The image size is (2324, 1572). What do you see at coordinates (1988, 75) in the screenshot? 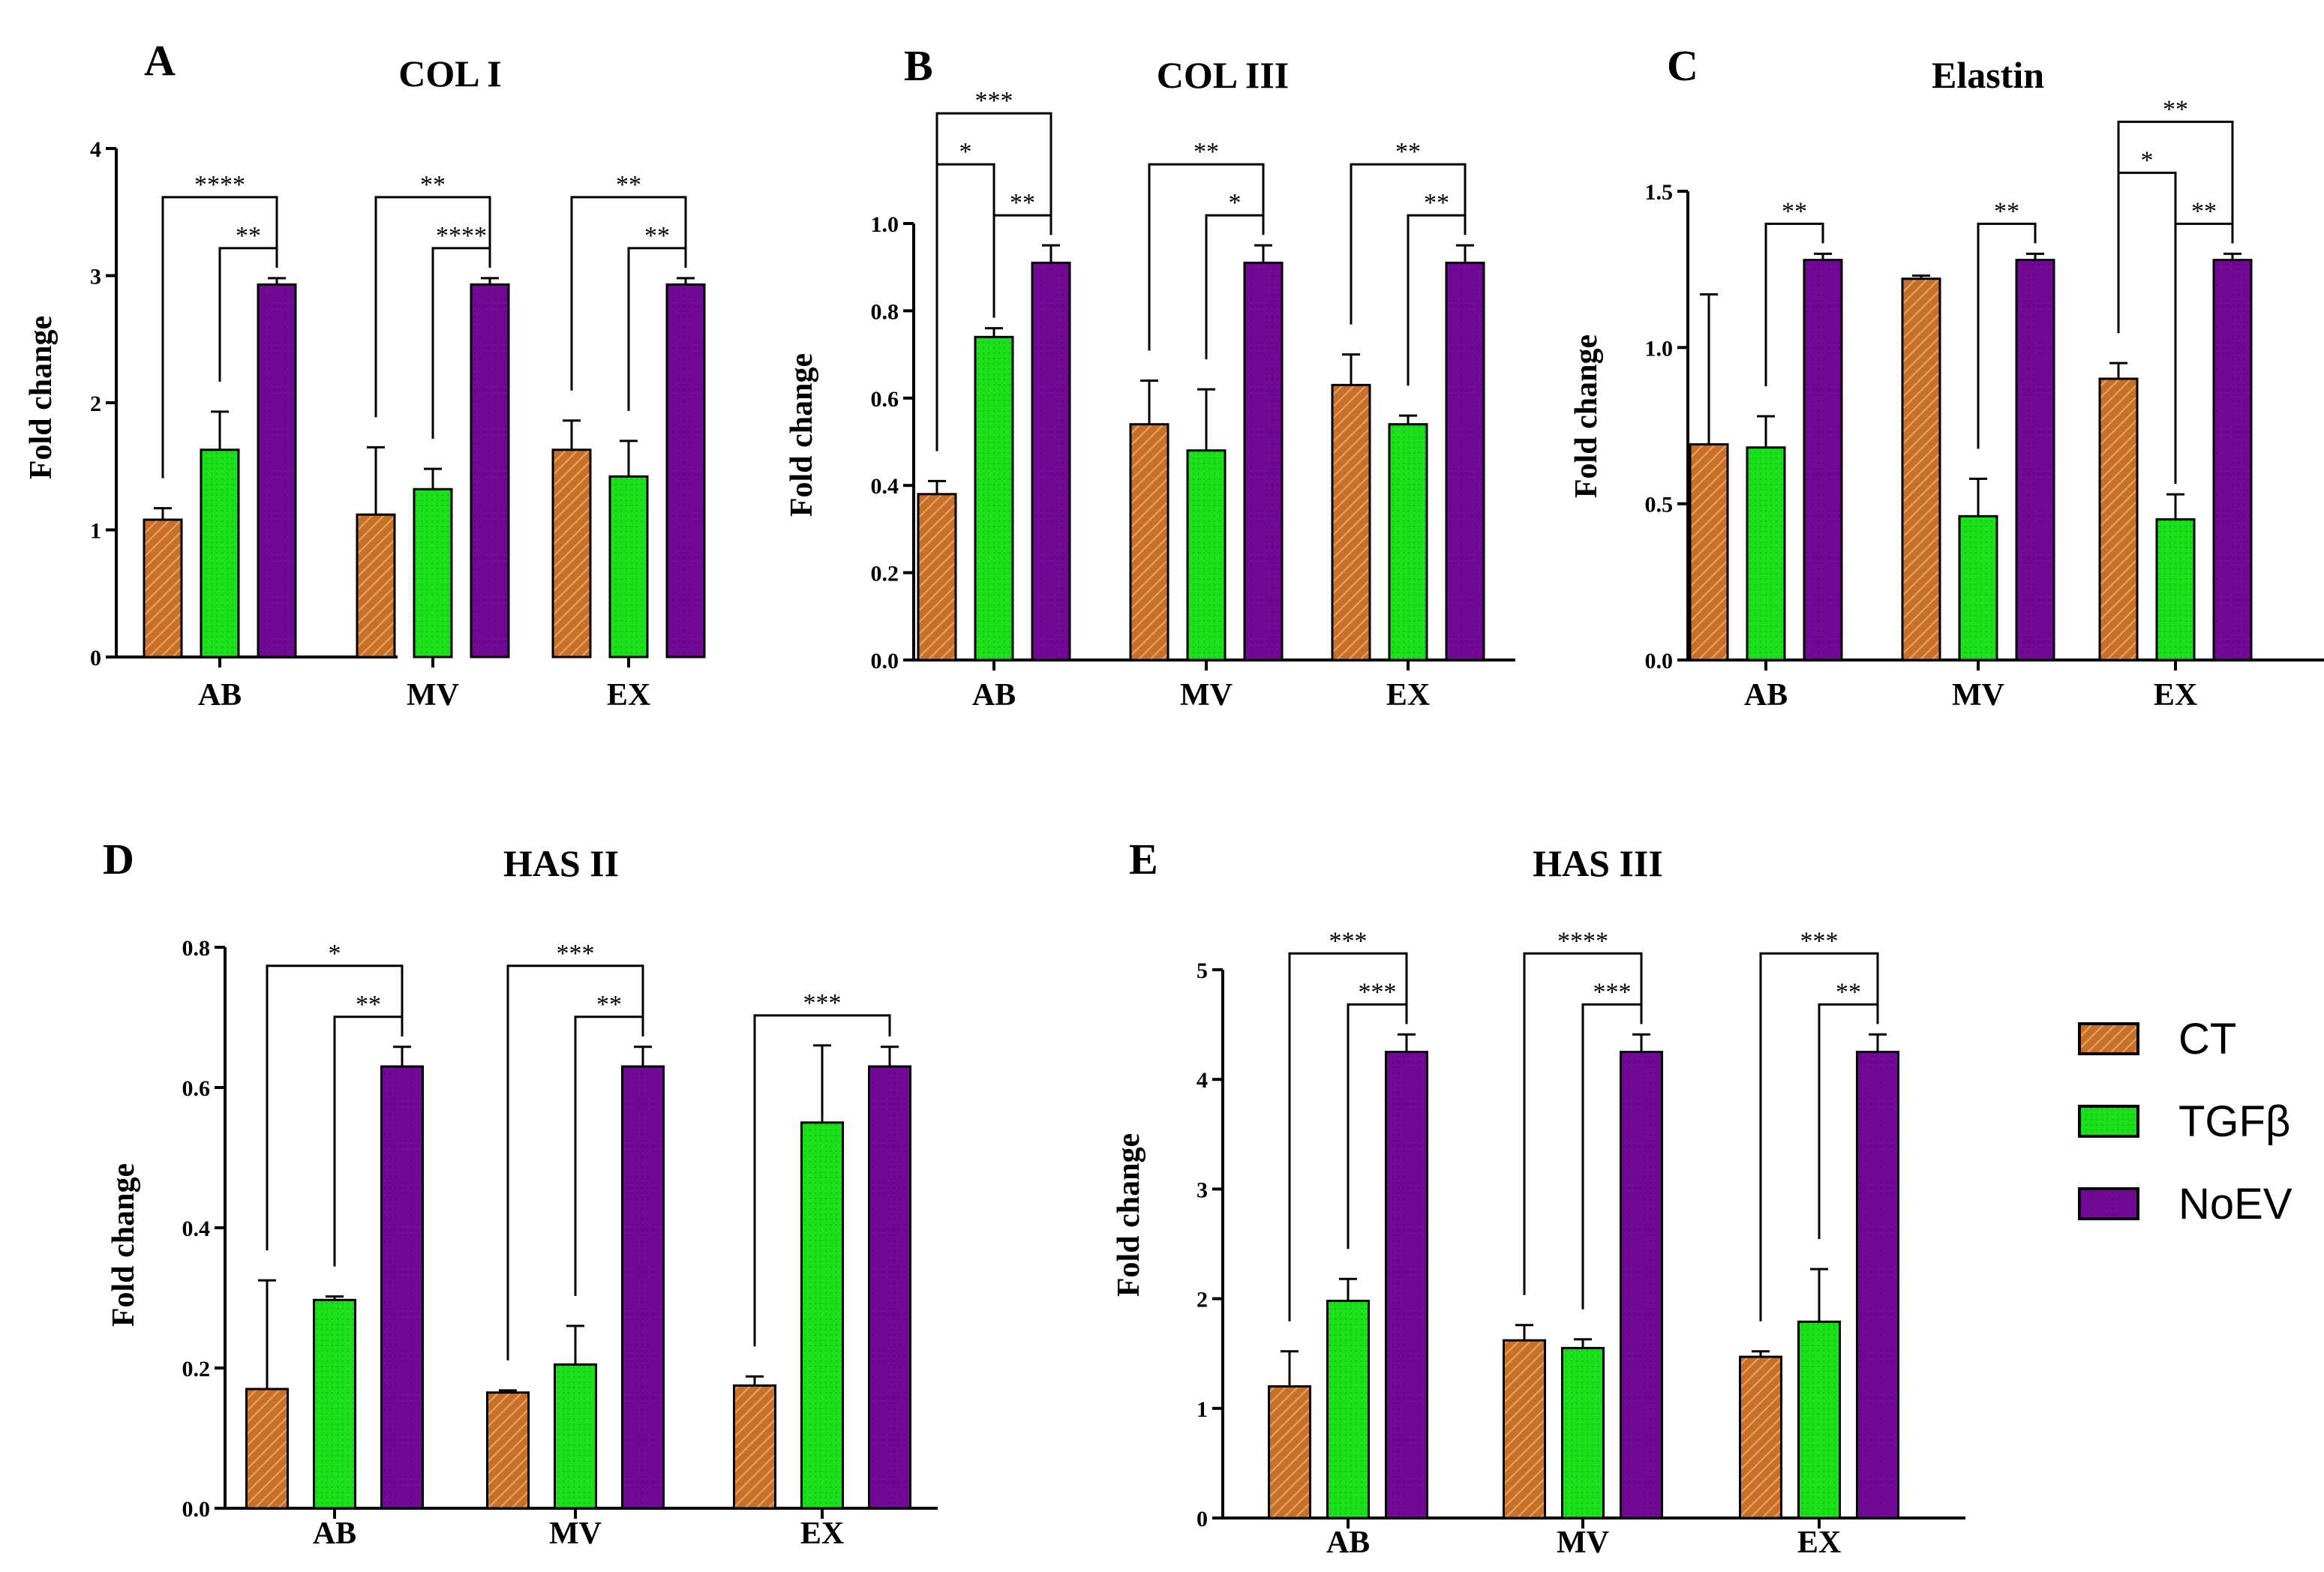
I see `chart-title: Elastin` at bounding box center [1988, 75].